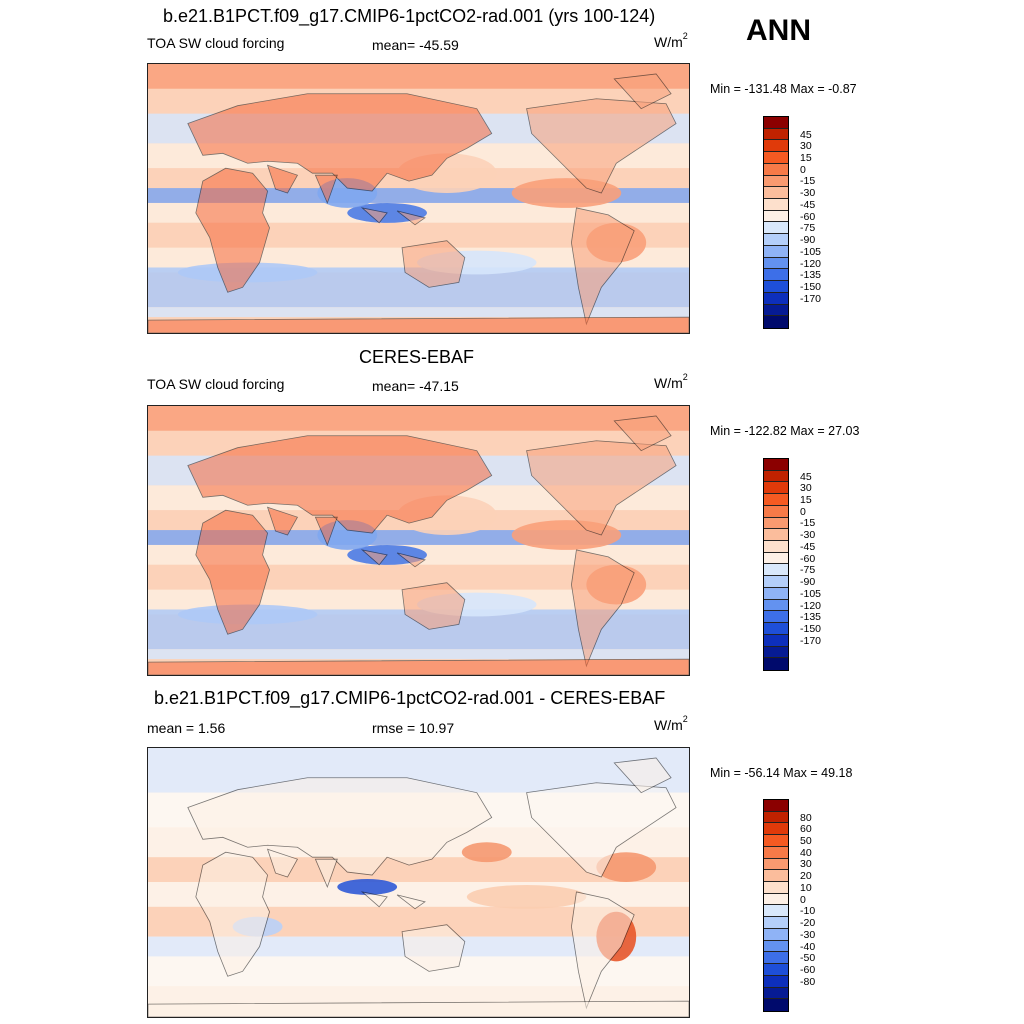 The width and height of the screenshot is (1024, 1024). I want to click on panel3-mean: mean = 1.56, so click(186, 728).